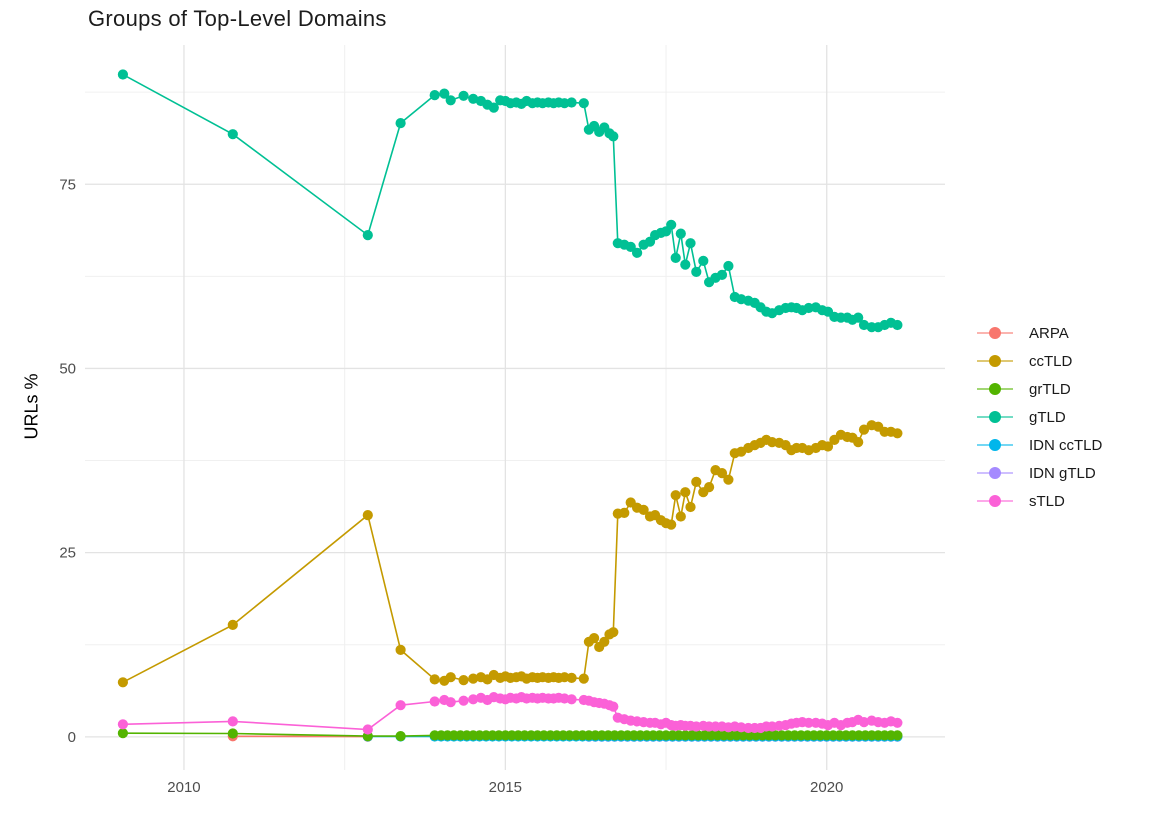  I want to click on legend-item-idn-cctld: IDN ccTLD, so click(1039, 445).